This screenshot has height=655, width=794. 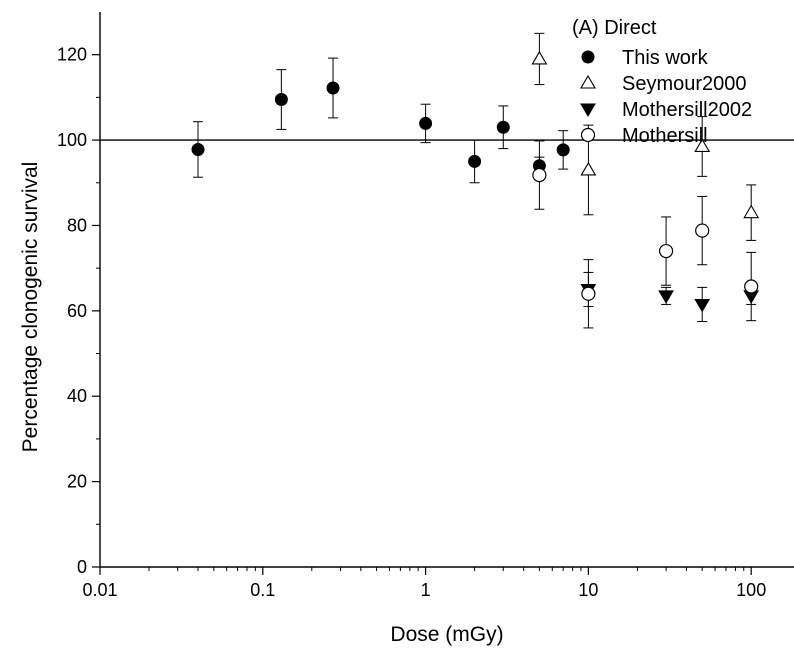 What do you see at coordinates (30, 307) in the screenshot?
I see `y-axis-title: Percentage clonogenic survival` at bounding box center [30, 307].